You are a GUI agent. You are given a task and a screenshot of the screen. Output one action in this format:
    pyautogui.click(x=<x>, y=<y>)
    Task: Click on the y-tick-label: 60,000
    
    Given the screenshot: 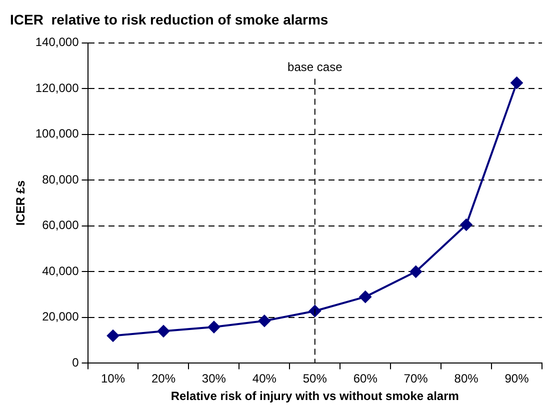 What is the action you would take?
    pyautogui.click(x=61, y=225)
    